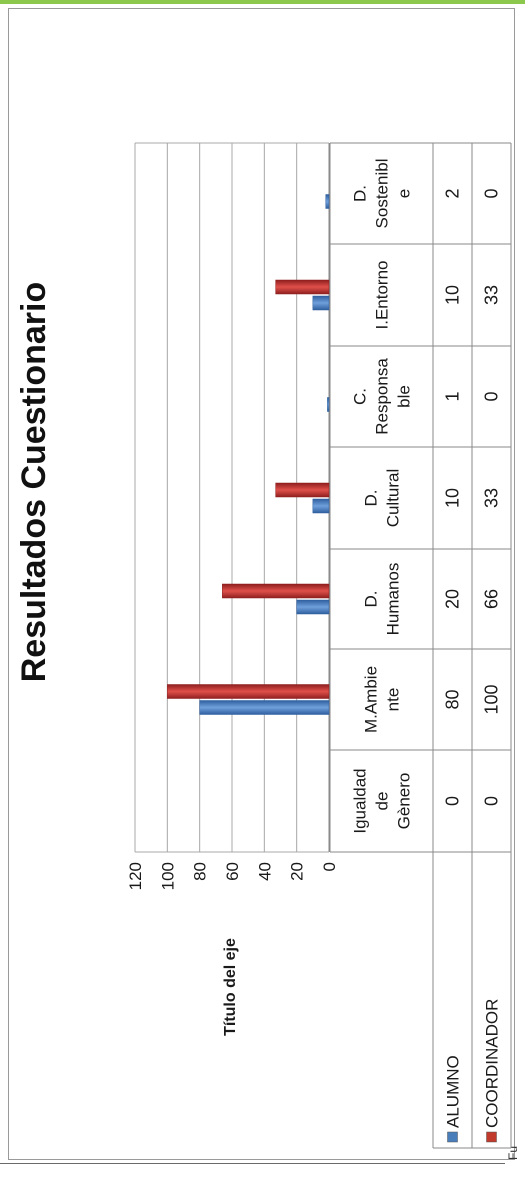 Image resolution: width=525 pixels, height=1182 pixels. Describe the element at coordinates (492, 599) in the screenshot. I see `table-value-coordinador: 66` at that location.